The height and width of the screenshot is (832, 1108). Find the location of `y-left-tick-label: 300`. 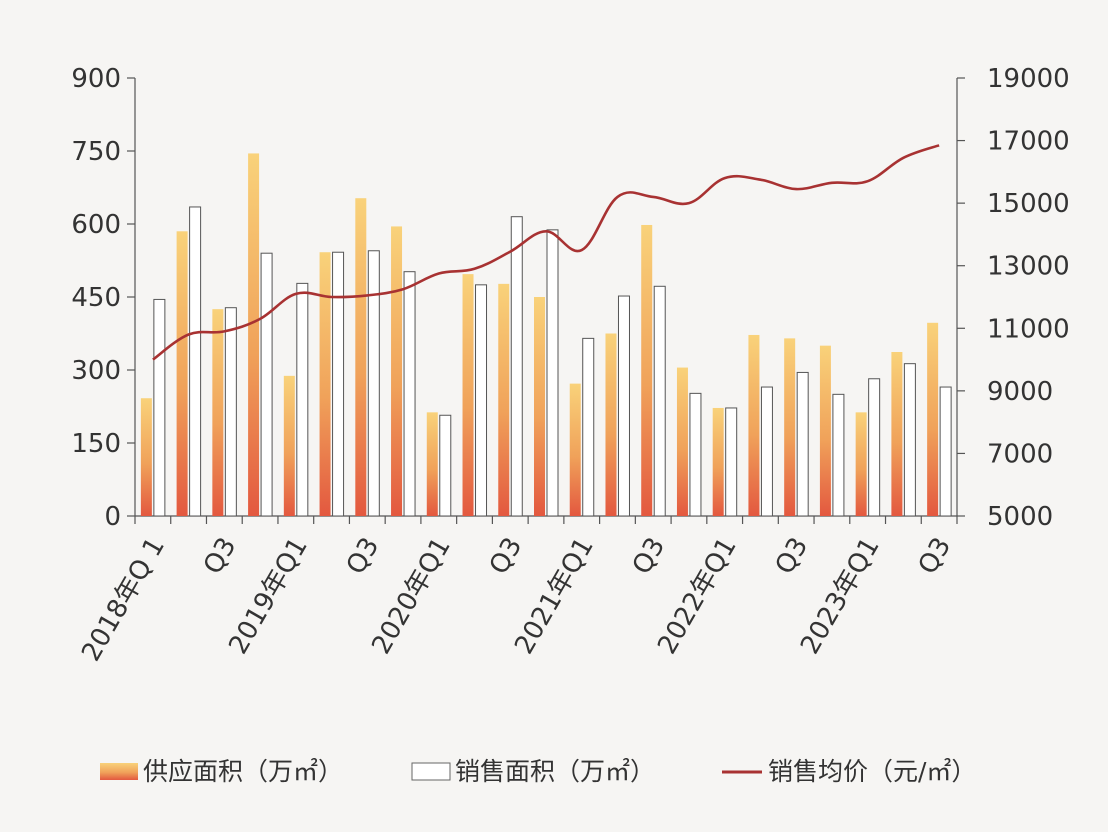

y-left-tick-label: 300 is located at coordinates (96, 371).